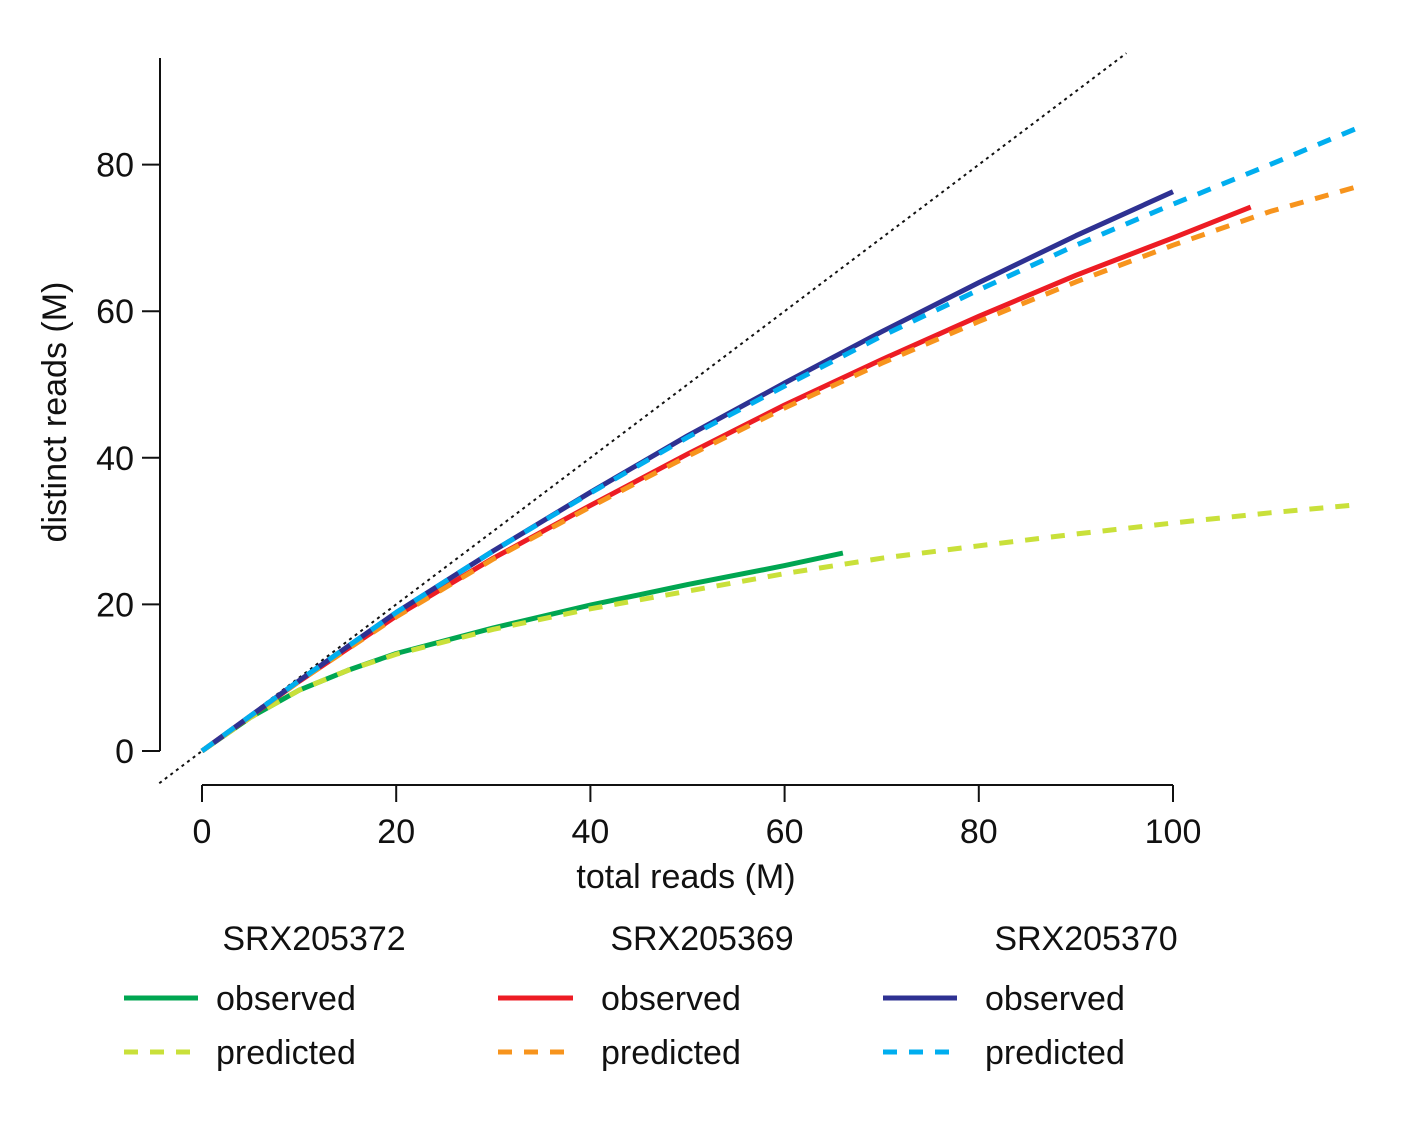  What do you see at coordinates (115, 605) in the screenshot?
I see `y-tick-label: 20` at bounding box center [115, 605].